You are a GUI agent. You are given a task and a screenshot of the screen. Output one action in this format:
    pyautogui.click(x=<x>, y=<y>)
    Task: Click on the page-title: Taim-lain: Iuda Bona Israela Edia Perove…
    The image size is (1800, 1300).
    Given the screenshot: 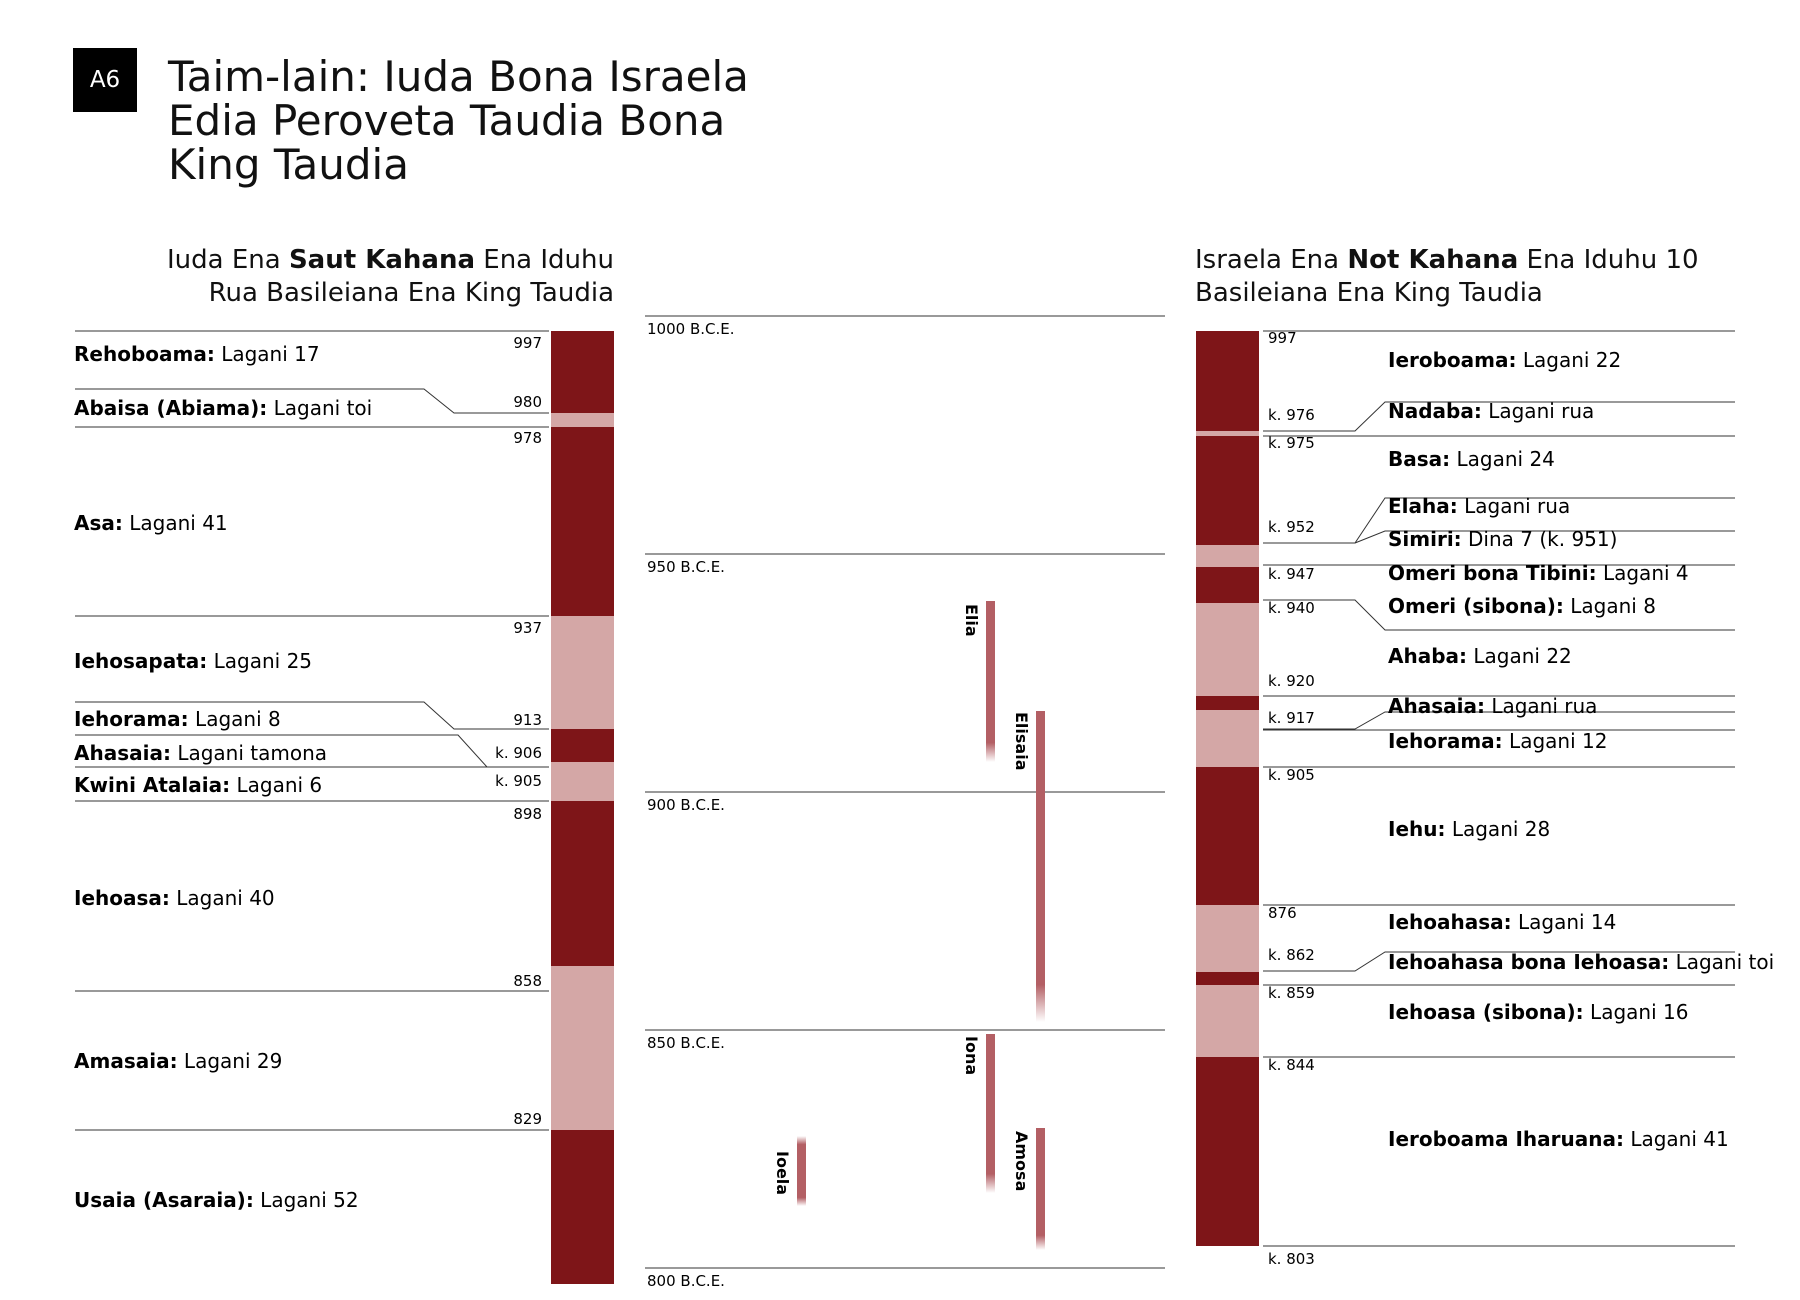 What is the action you would take?
    pyautogui.click(x=458, y=121)
    